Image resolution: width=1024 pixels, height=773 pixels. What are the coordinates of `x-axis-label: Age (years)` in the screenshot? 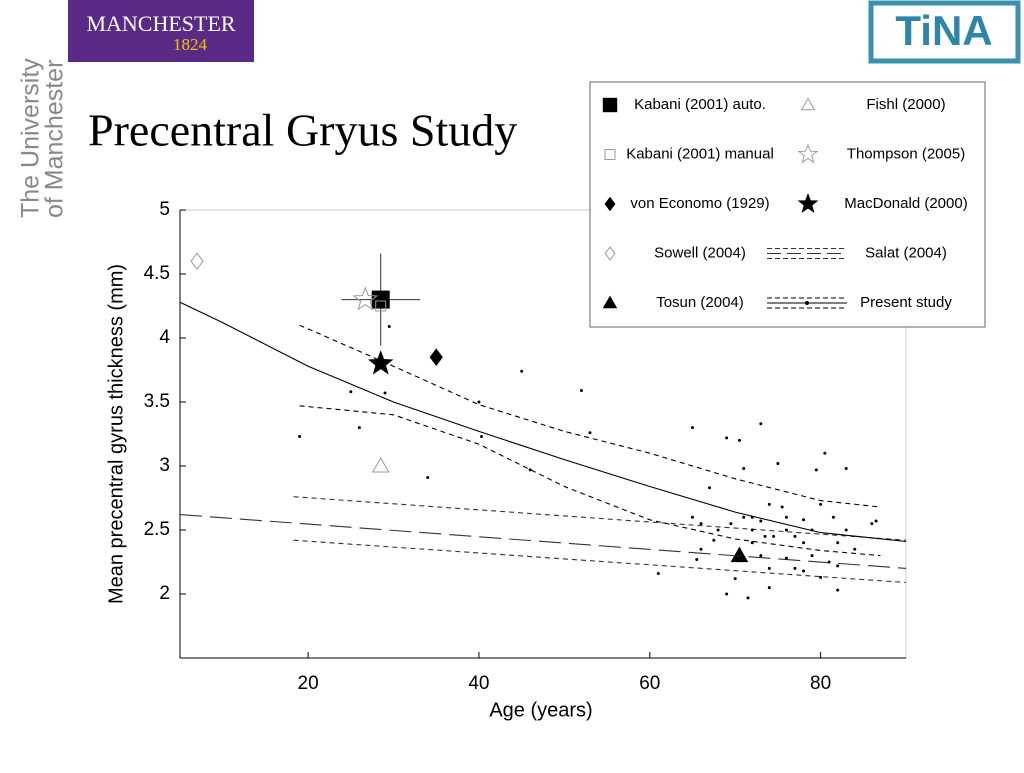 It's located at (540, 710).